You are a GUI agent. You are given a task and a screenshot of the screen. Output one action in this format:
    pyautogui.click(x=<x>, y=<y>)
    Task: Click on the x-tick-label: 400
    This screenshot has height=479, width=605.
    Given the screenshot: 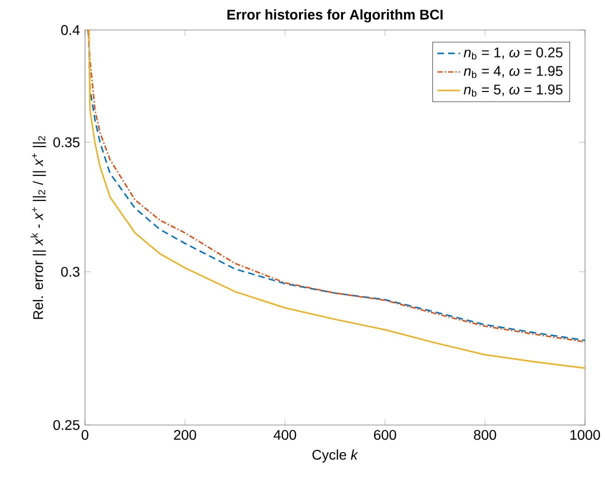 What is the action you would take?
    pyautogui.click(x=285, y=435)
    